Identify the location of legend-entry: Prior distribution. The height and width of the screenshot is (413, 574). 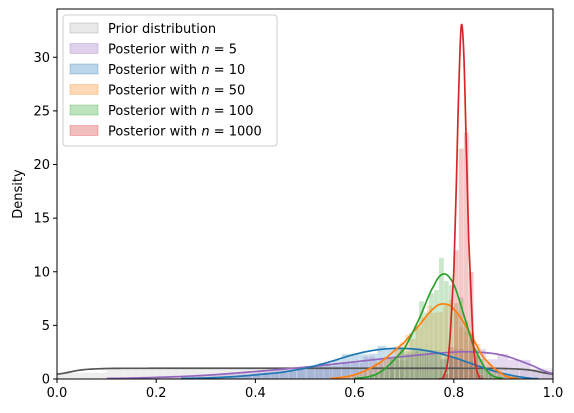
(162, 29).